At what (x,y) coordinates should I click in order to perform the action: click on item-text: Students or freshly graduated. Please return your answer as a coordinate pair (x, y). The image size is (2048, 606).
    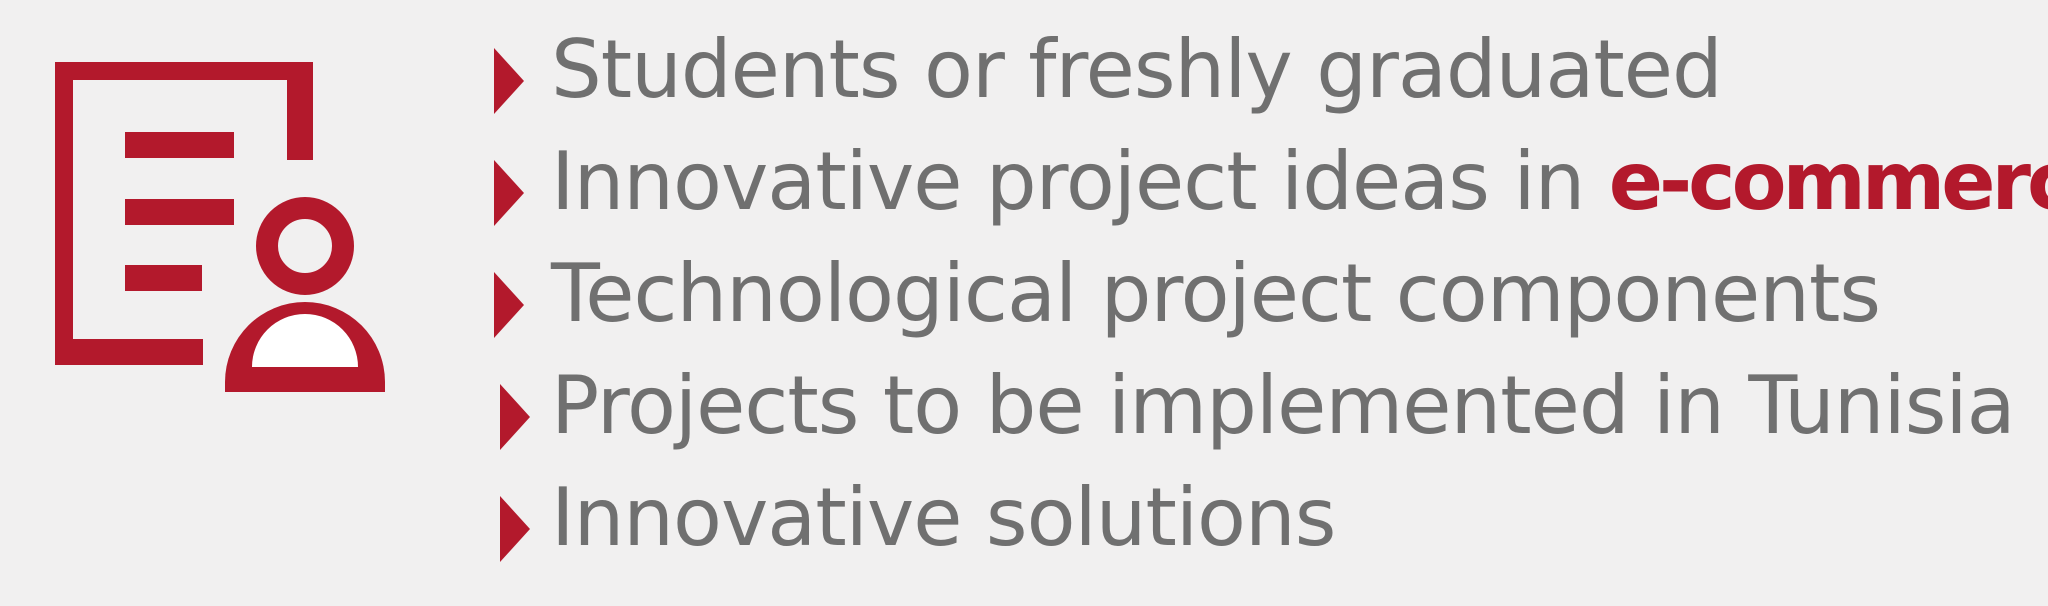
    Looking at the image, I should click on (1137, 69).